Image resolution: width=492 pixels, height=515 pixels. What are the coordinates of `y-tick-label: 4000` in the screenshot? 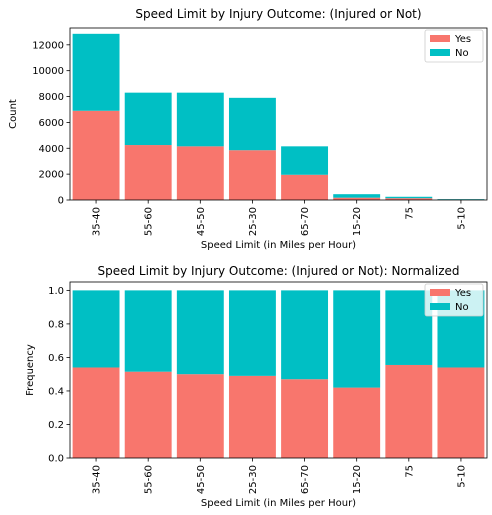 It's located at (51, 149).